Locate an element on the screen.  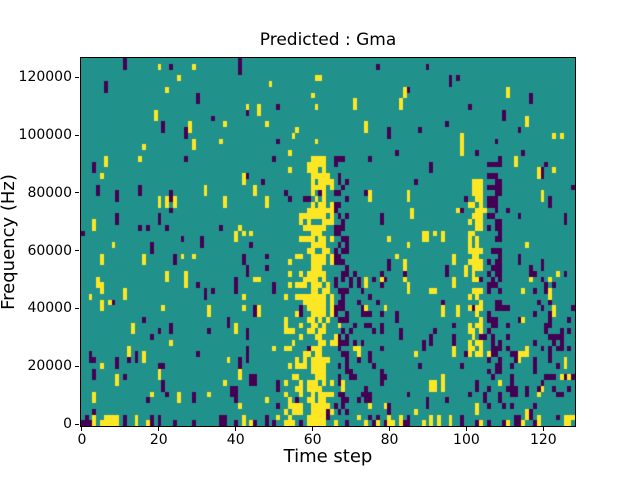
y-tick-label: 0 is located at coordinates (67, 424).